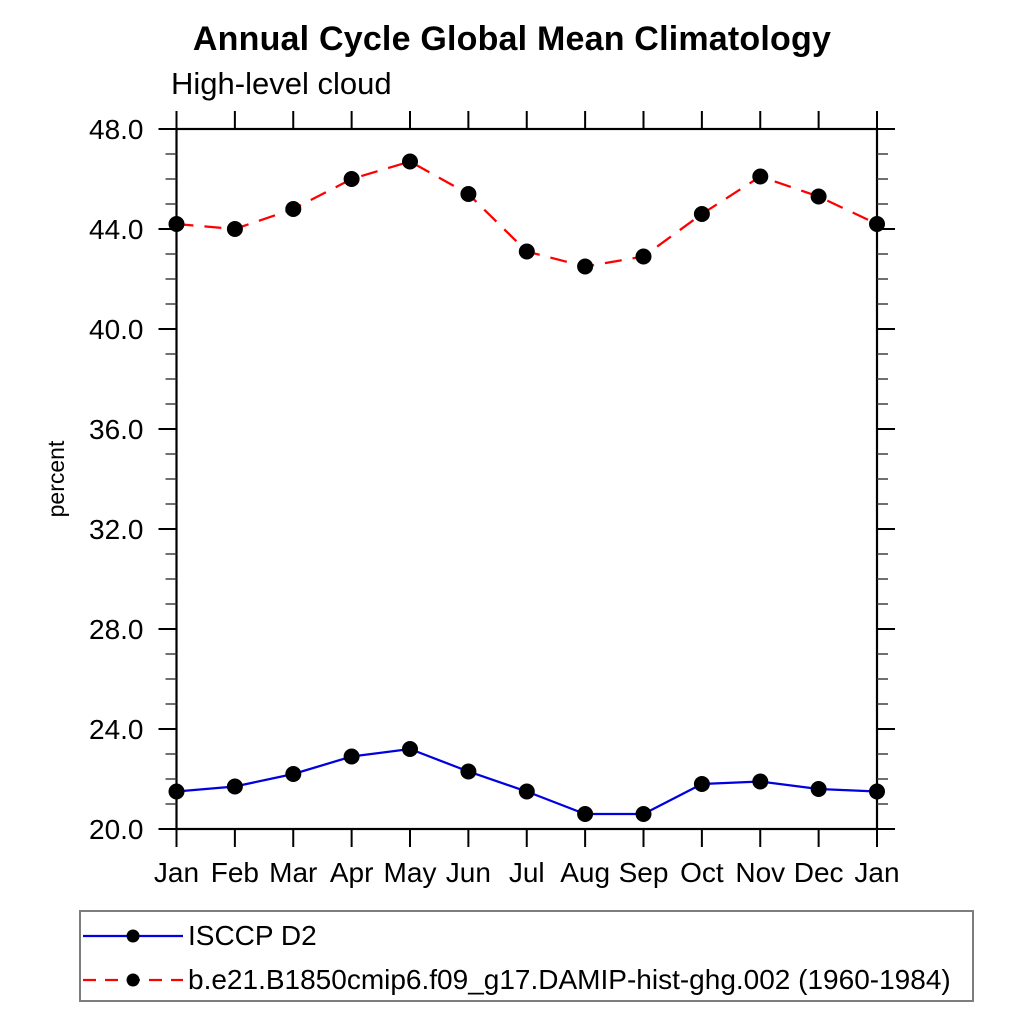  I want to click on x-axis-tick-label: Jun, so click(468, 872).